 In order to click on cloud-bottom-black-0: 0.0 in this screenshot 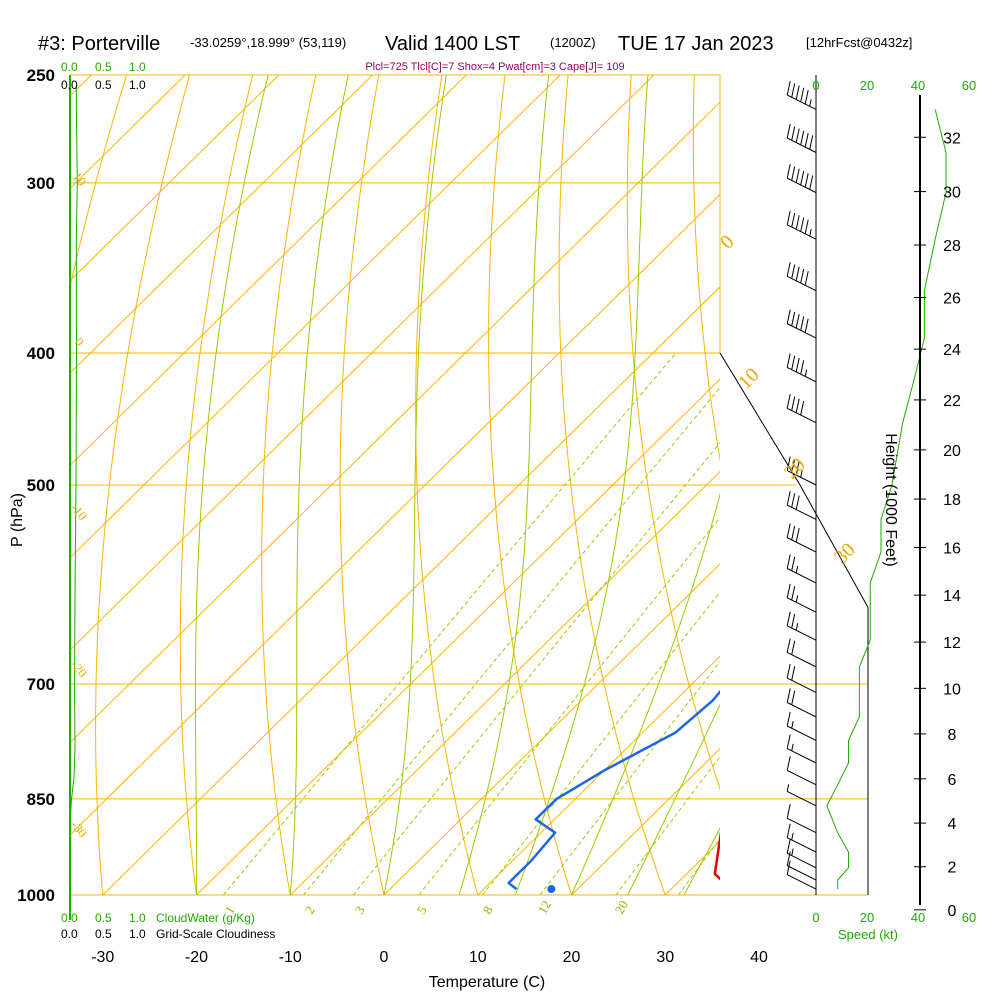, I will do `click(69, 934)`.